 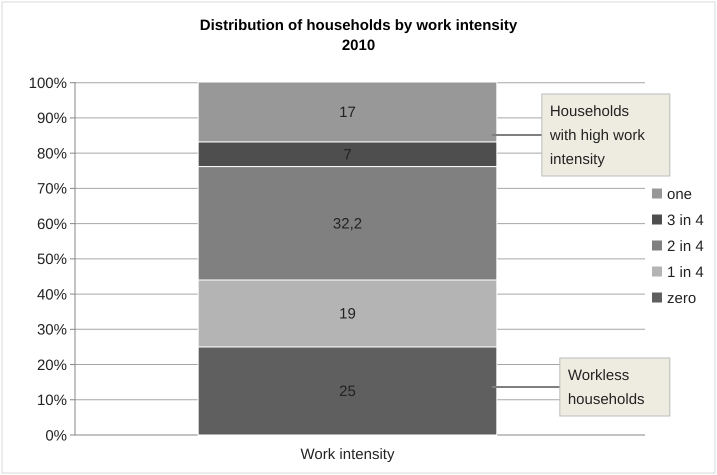 What do you see at coordinates (606, 387) in the screenshot?
I see `annotation: Workless households` at bounding box center [606, 387].